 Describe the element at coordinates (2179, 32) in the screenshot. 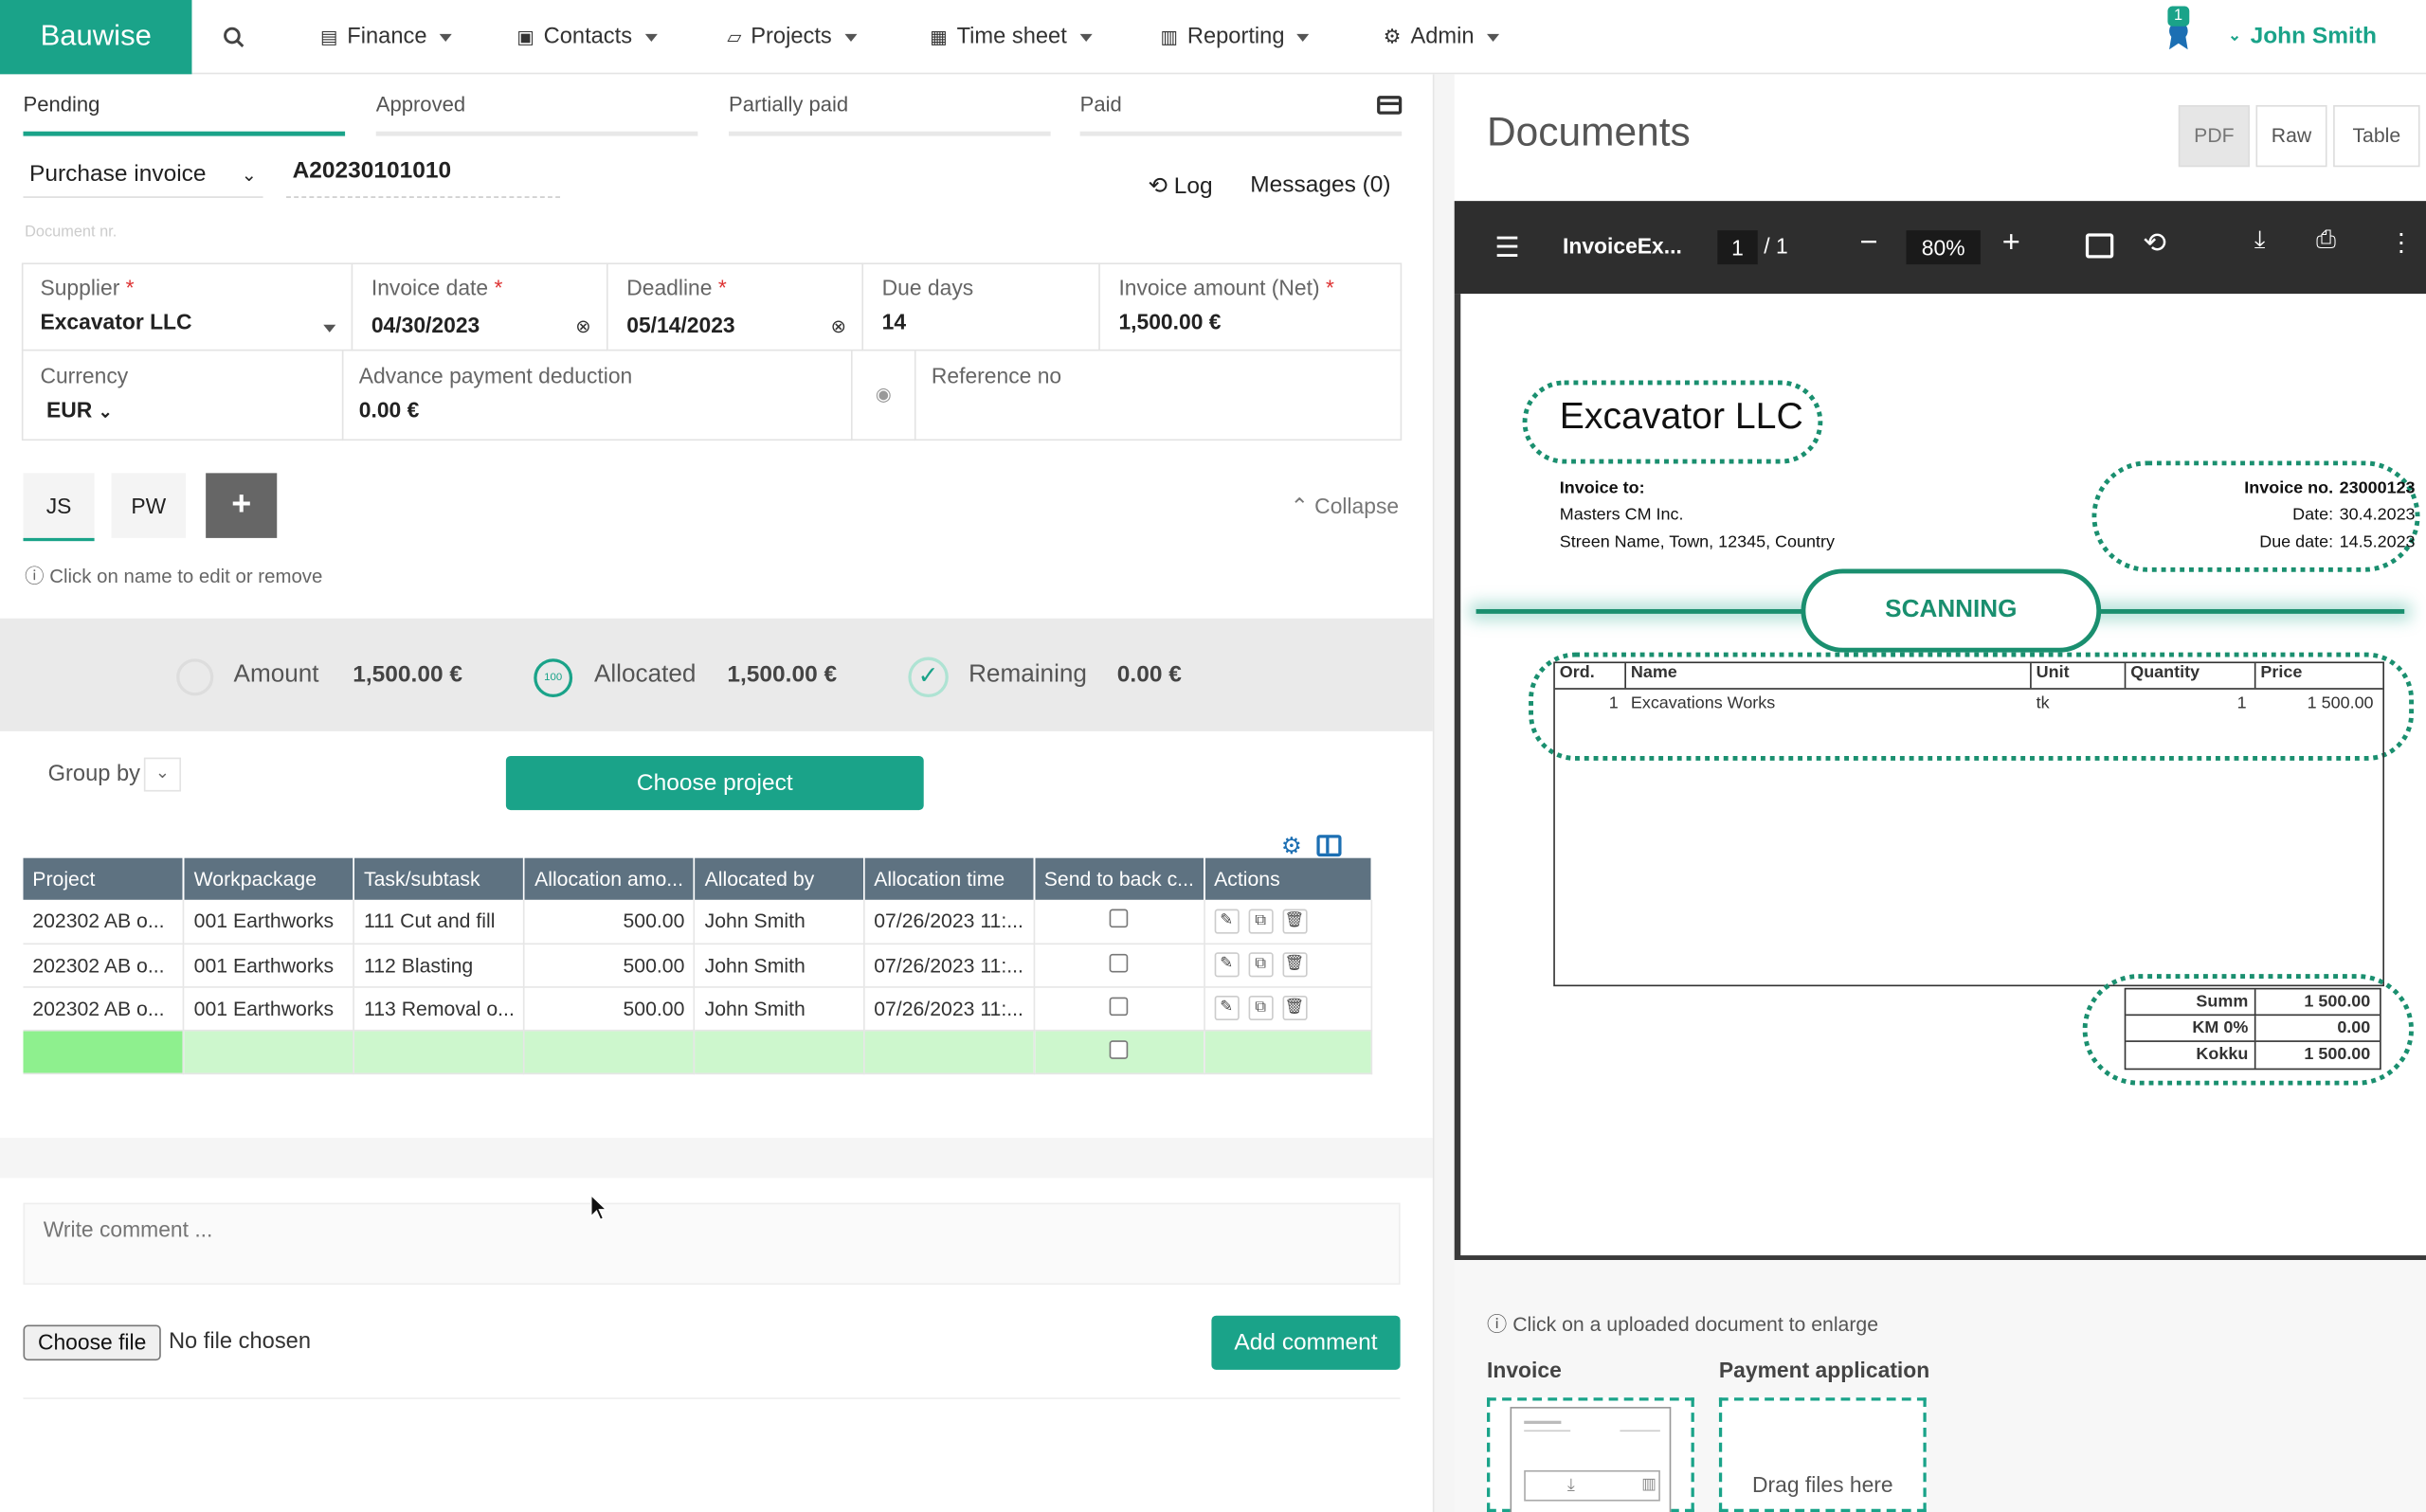

I see `notification-button: 1` at that location.